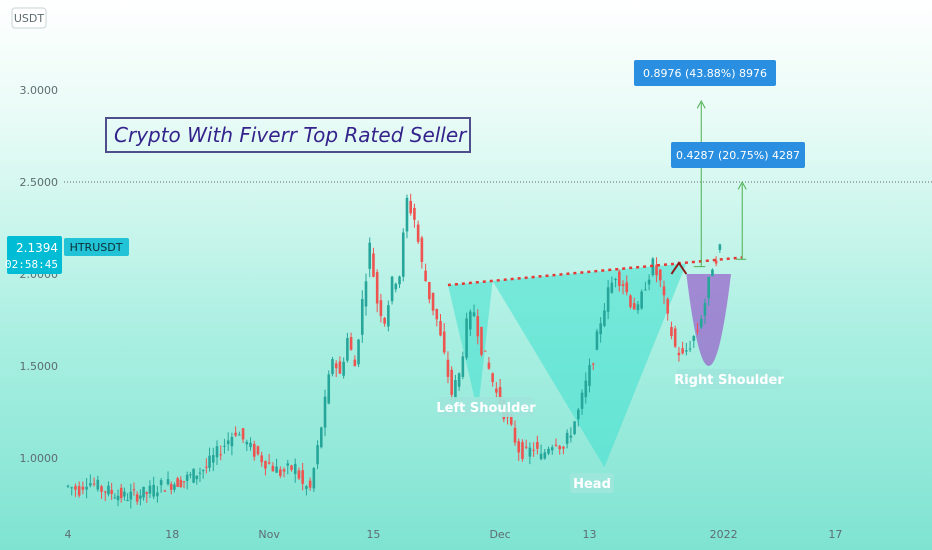  I want to click on x-axis: 4 18 Nov 15 Dec 13 2022 17, so click(454, 534).